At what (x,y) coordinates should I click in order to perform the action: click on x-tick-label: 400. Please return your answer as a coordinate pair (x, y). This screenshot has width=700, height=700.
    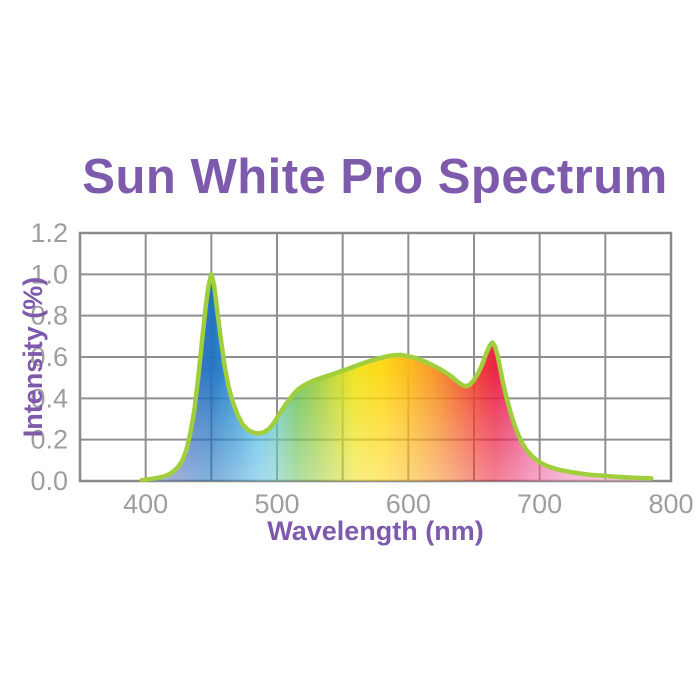
    Looking at the image, I should click on (145, 504).